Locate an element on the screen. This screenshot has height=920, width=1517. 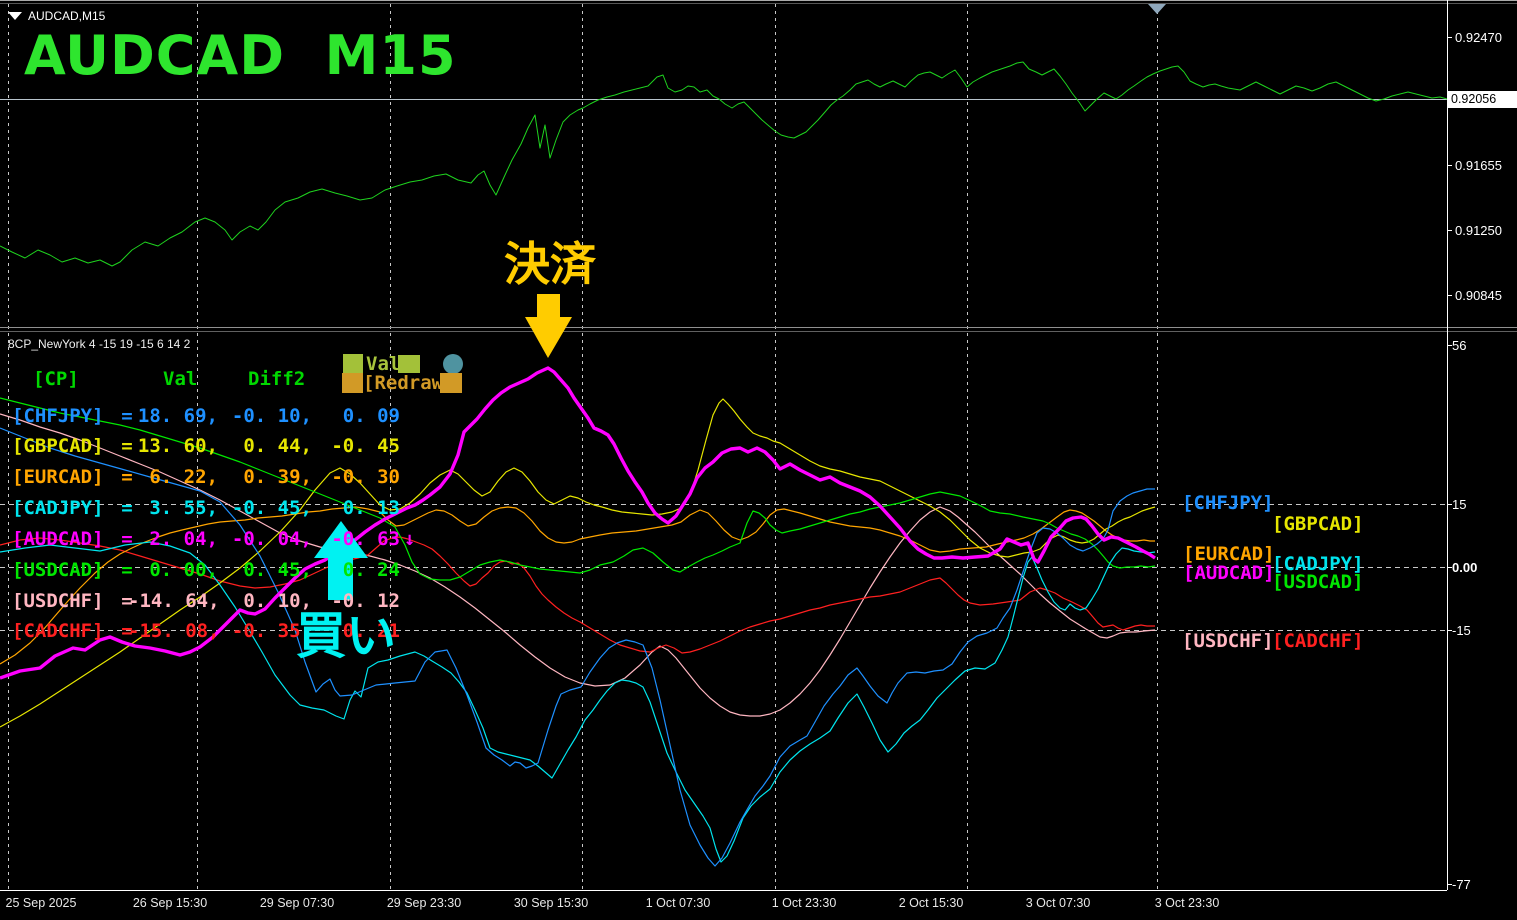
line-label-audcad: [AUDCAD] is located at coordinates (1229, 573).